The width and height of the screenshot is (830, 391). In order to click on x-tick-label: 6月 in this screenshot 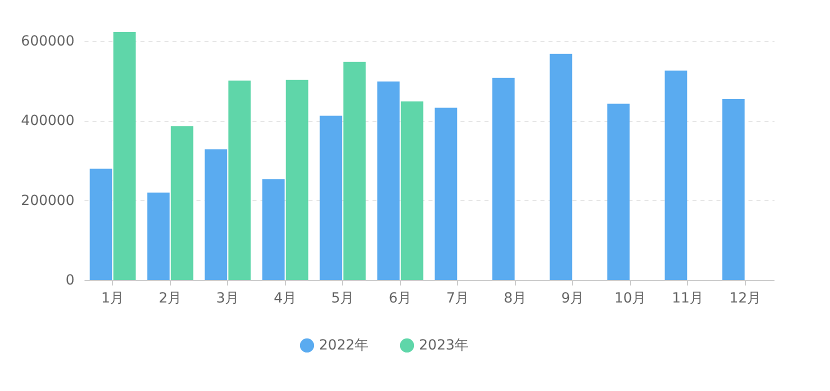, I will do `click(400, 298)`.